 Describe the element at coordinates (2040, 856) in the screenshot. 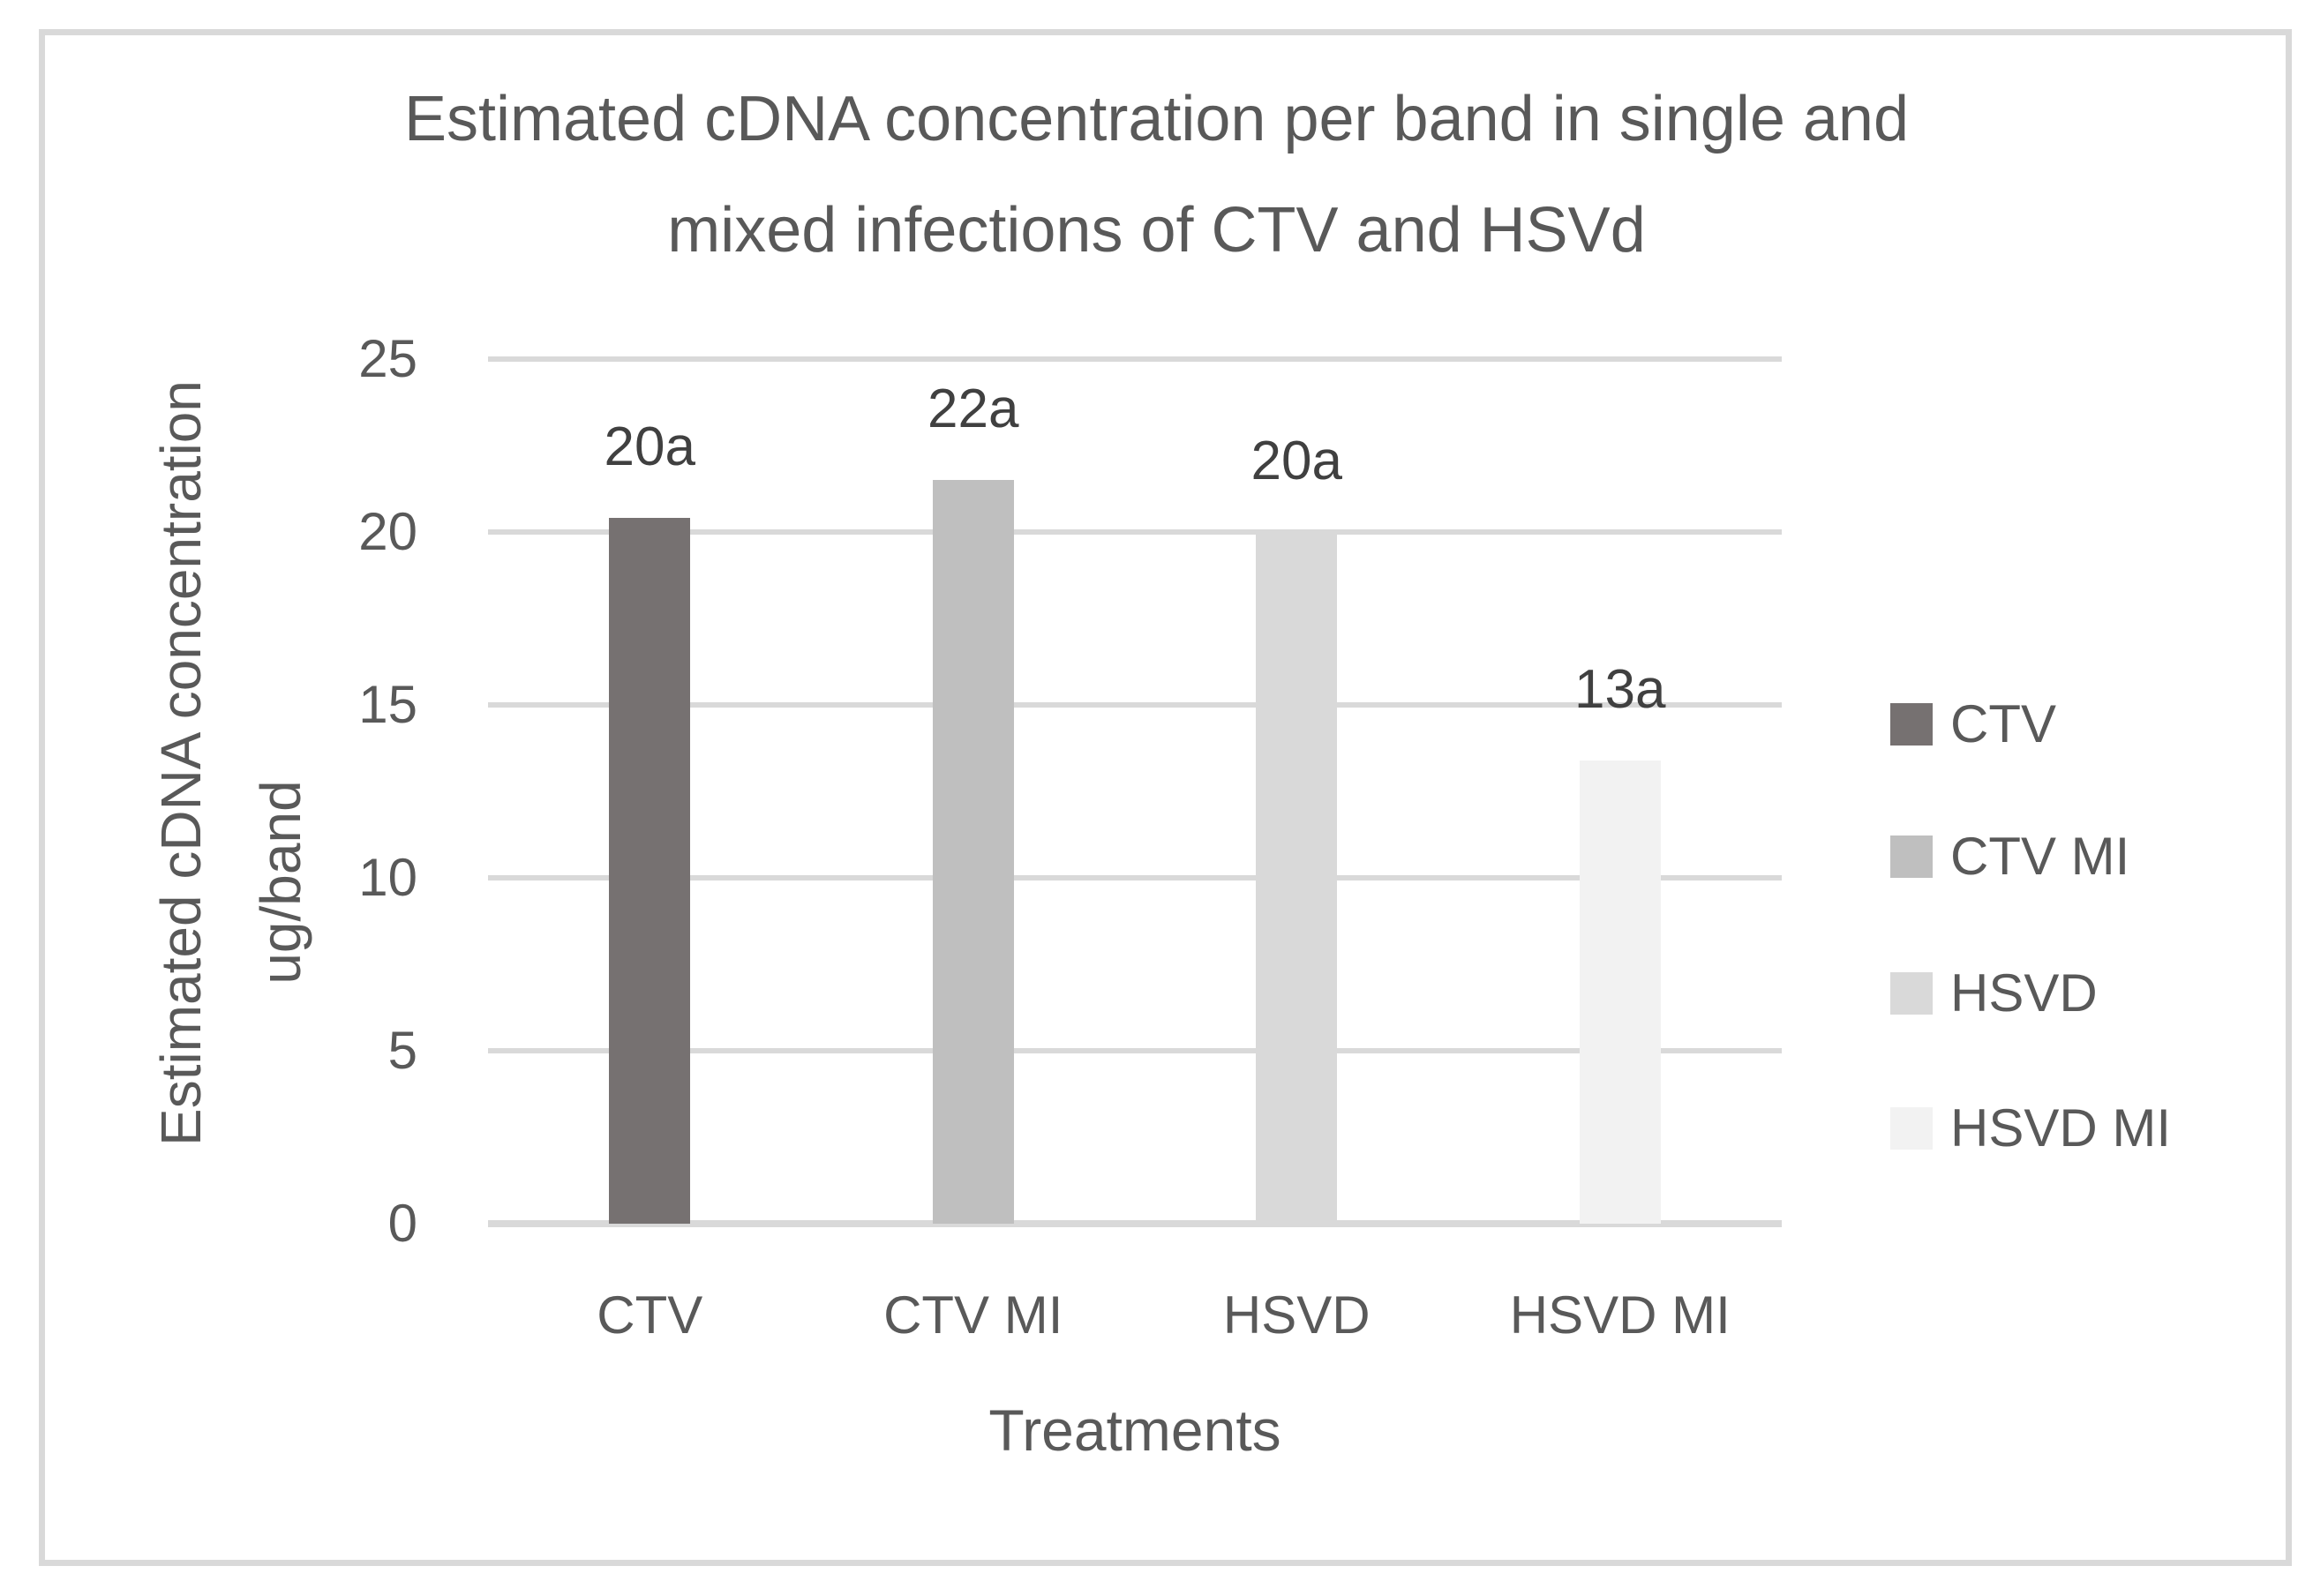

I see `legend-label-ctv-mi: CTV MI` at that location.